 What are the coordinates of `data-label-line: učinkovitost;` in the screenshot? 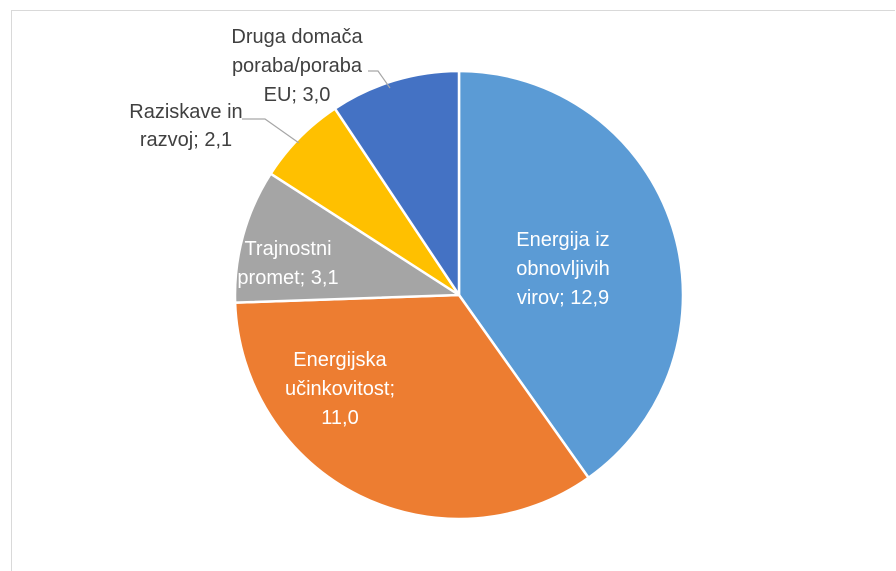 It's located at (340, 389).